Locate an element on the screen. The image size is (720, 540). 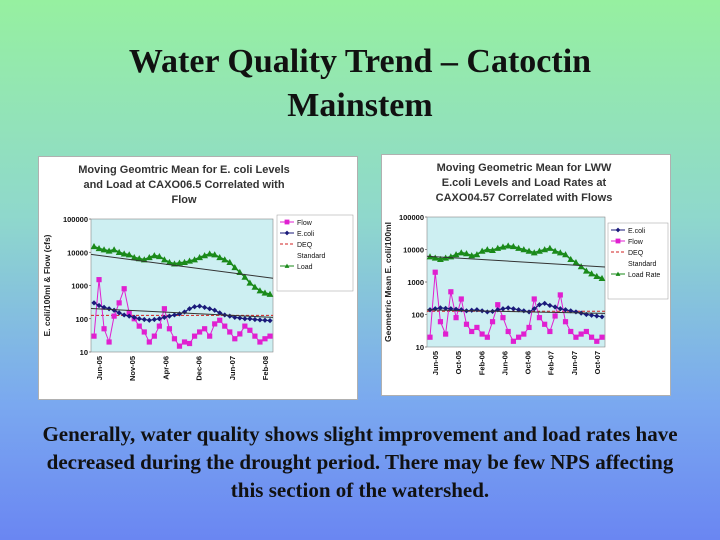
x-tick-label: Dec-06 is located at coordinates (199, 368).